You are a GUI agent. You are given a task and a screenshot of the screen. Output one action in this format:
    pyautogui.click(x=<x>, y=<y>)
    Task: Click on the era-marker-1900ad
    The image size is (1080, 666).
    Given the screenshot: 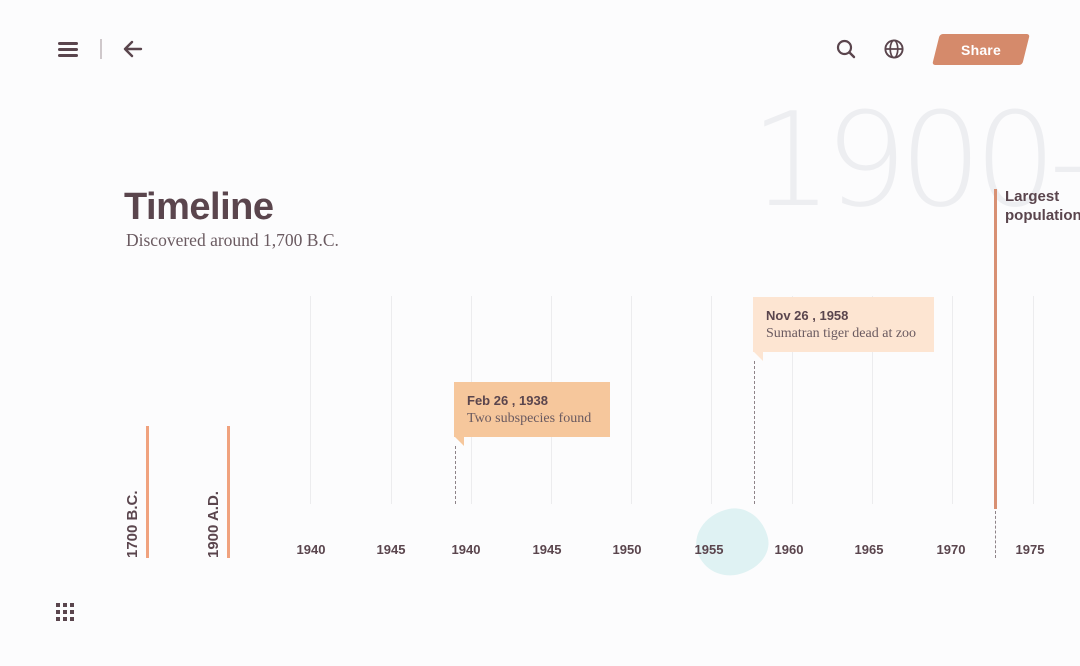 What is the action you would take?
    pyautogui.click(x=228, y=492)
    